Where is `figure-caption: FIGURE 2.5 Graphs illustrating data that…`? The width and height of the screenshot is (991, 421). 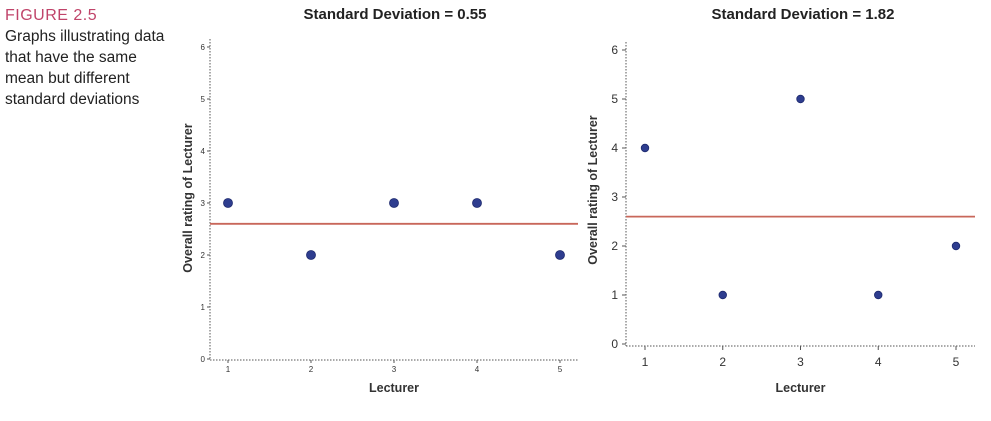
figure-caption: FIGURE 2.5 Graphs illustrating data that… is located at coordinates (85, 58).